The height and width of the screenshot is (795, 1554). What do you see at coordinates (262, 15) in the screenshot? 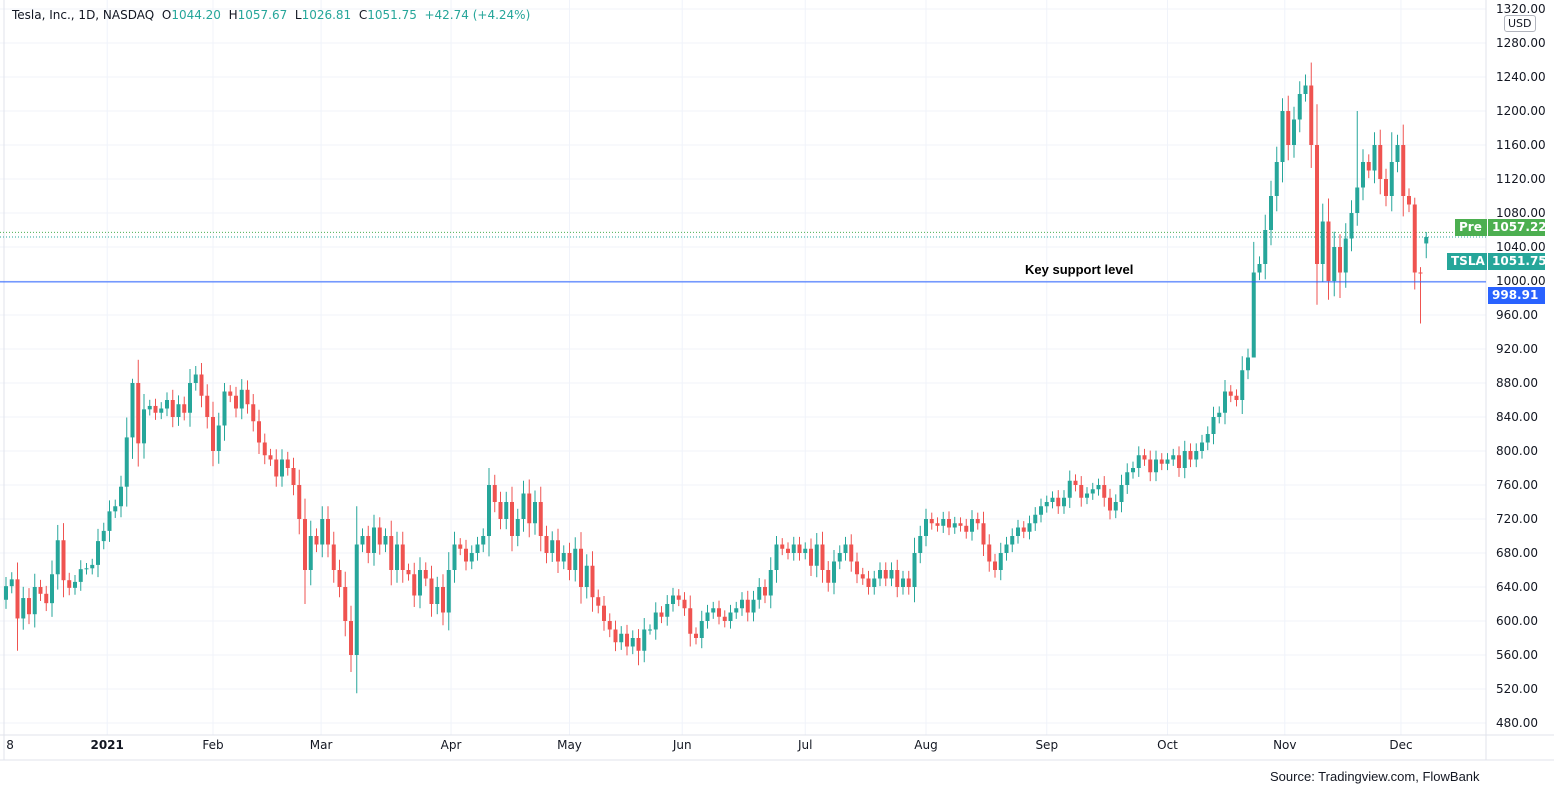
I see `high-value: 1057.67` at bounding box center [262, 15].